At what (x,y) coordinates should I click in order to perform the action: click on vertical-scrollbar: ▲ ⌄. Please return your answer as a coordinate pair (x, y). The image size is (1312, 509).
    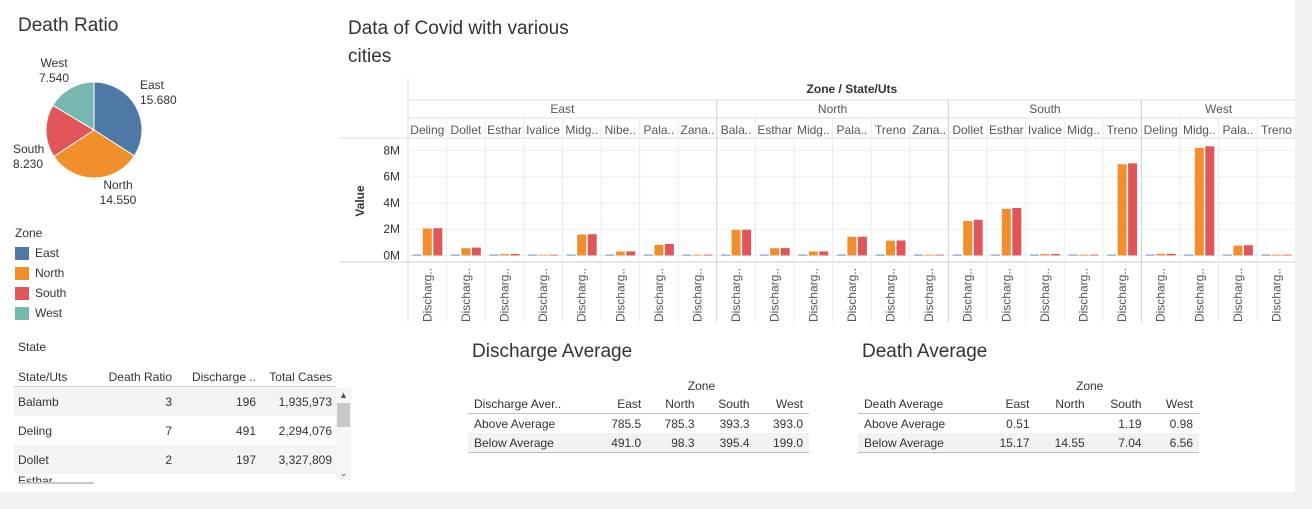
    Looking at the image, I should click on (343, 434).